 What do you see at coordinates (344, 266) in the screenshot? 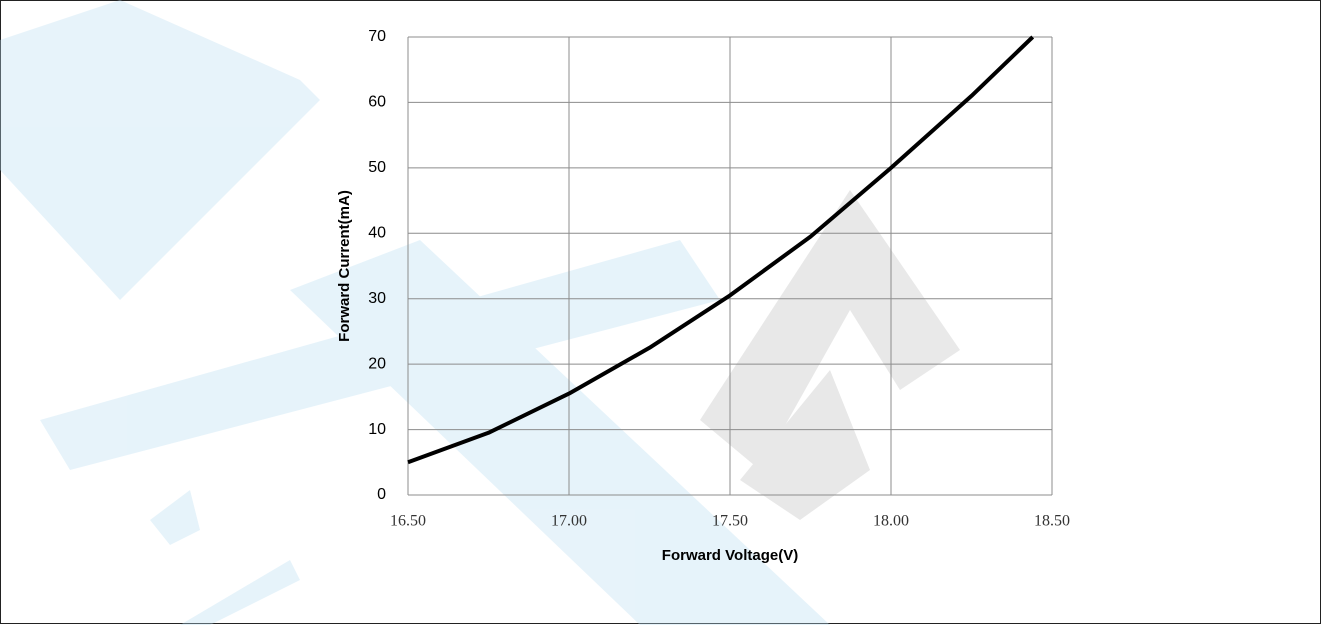
I see `y-axis-title: Forward Current(mA)` at bounding box center [344, 266].